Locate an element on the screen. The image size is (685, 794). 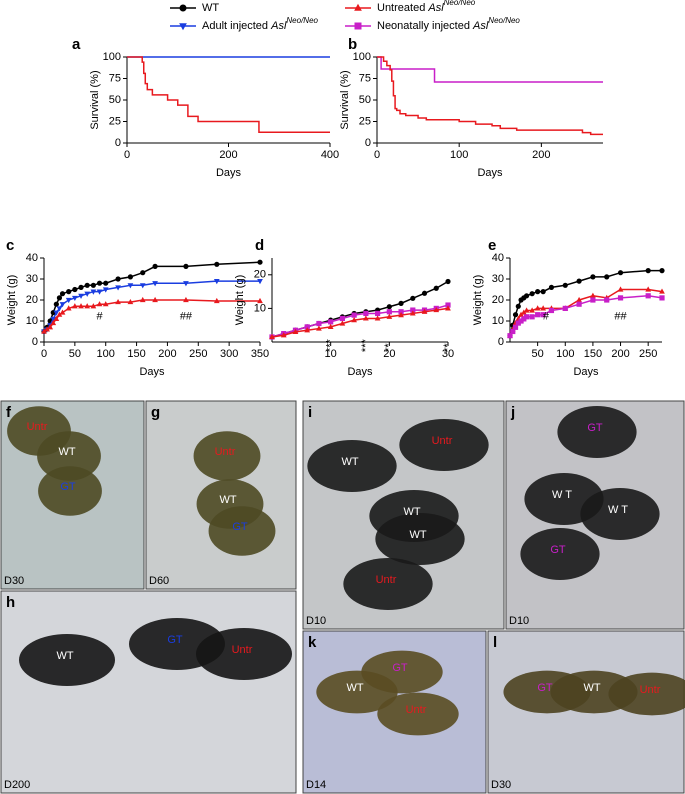
photo-day: D30 is located at coordinates (14, 581).